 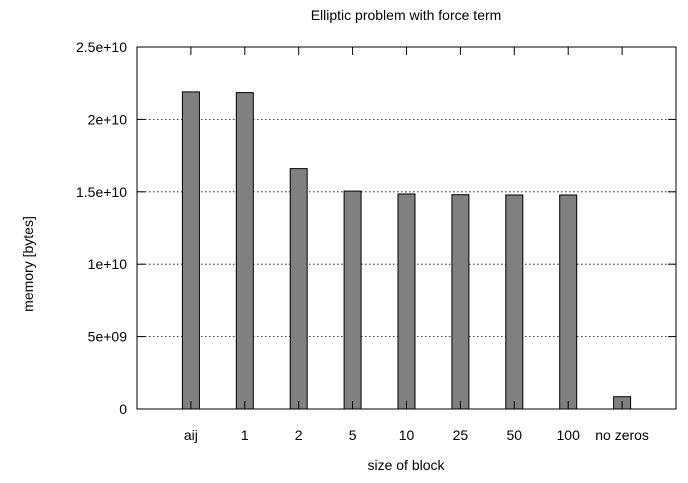 I want to click on x-axis-label: size of block, so click(x=406, y=465).